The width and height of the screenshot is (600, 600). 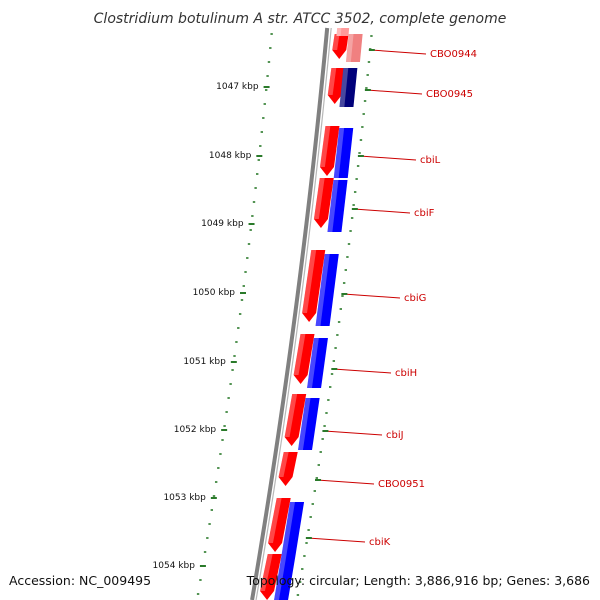 I want to click on feature-top-highlight, so click(x=339, y=32).